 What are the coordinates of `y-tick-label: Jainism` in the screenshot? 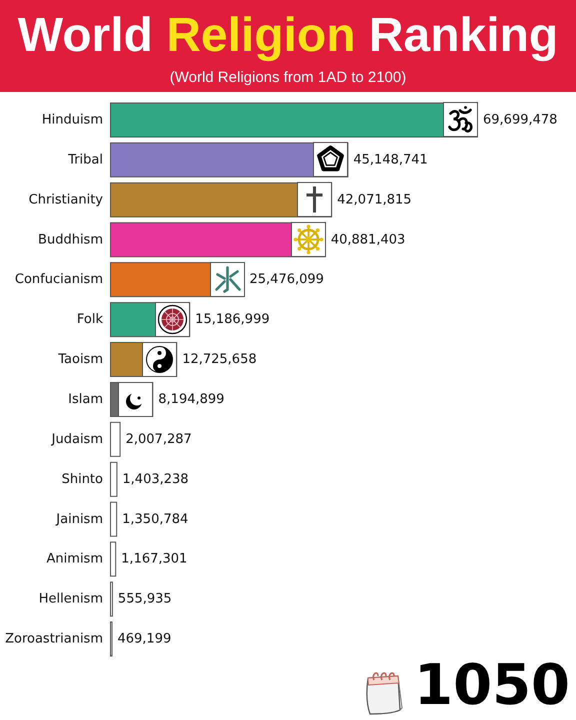 It's located at (79, 519).